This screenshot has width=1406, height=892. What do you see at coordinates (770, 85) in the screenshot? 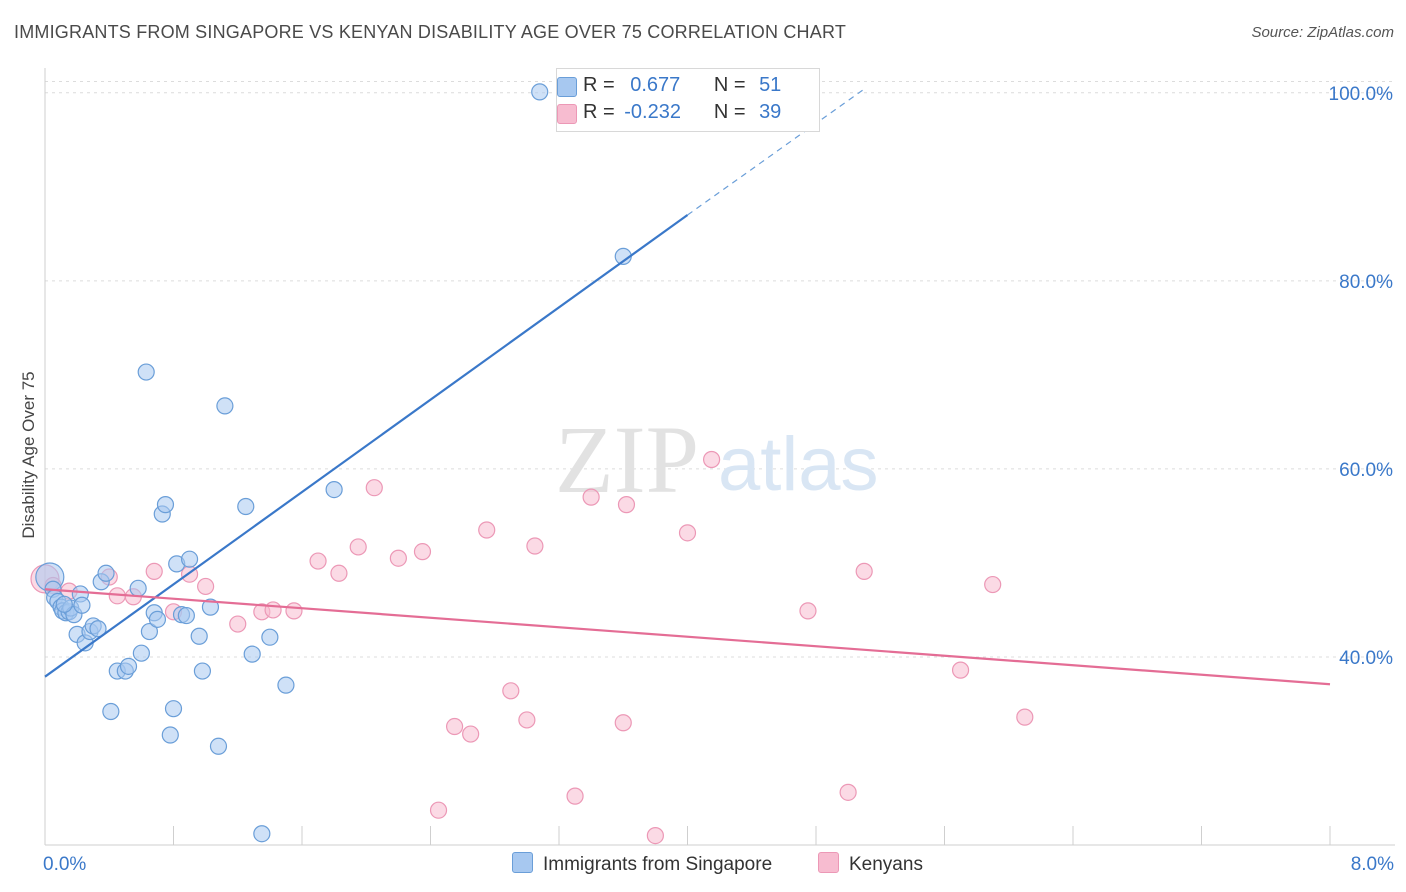
I see `n-value: 51` at bounding box center [770, 85].